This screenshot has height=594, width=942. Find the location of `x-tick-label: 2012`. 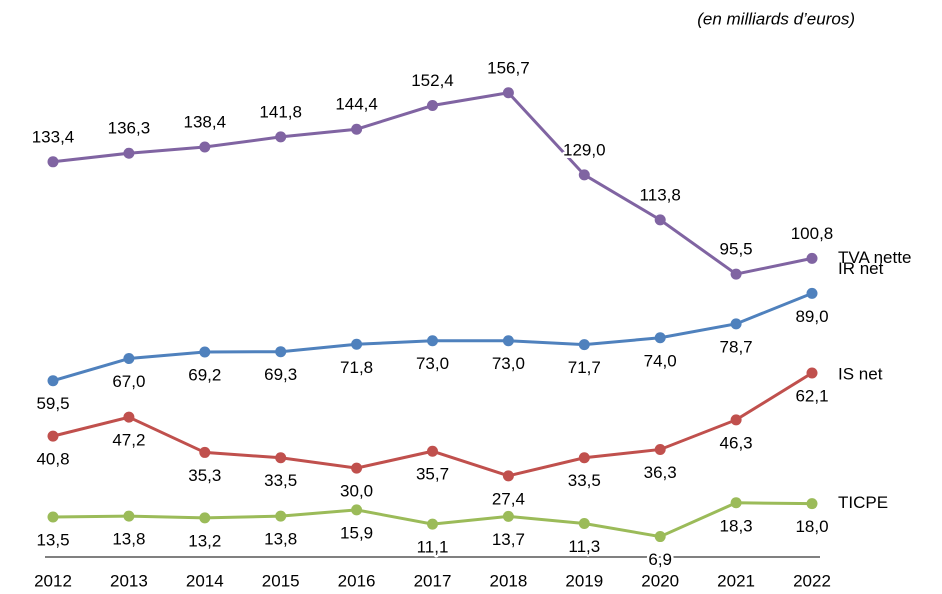

x-tick-label: 2012 is located at coordinates (53, 580).